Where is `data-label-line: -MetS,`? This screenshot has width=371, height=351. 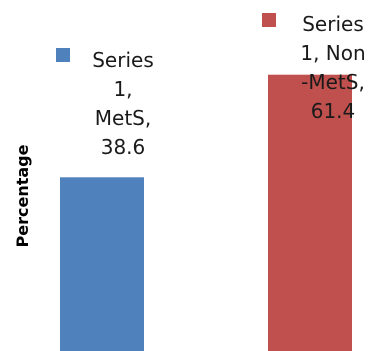
data-label-line: -MetS, is located at coordinates (333, 82).